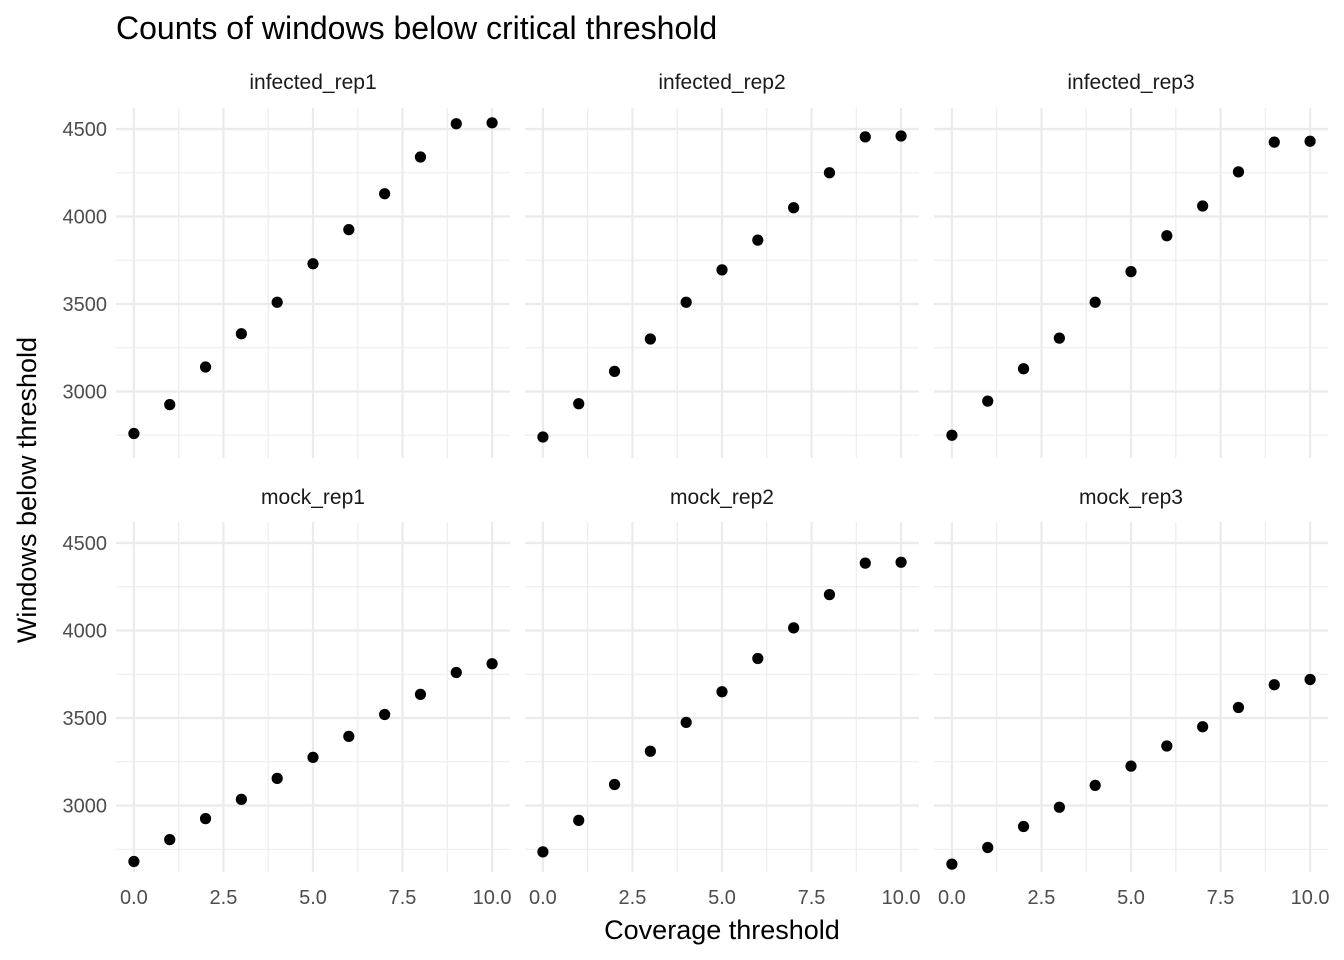 Image resolution: width=1344 pixels, height=960 pixels. What do you see at coordinates (27, 490) in the screenshot?
I see `y-axis-title: Windows below threshold` at bounding box center [27, 490].